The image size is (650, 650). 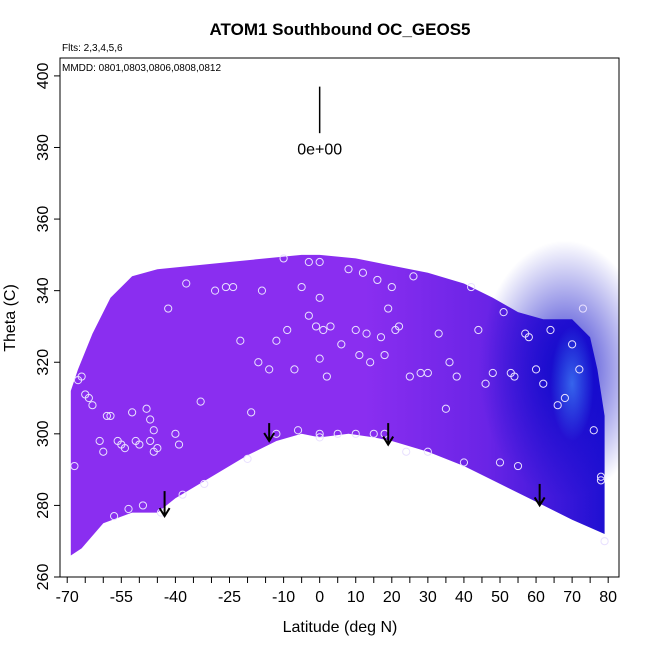 I want to click on x-tick-label: 60, so click(x=536, y=597).